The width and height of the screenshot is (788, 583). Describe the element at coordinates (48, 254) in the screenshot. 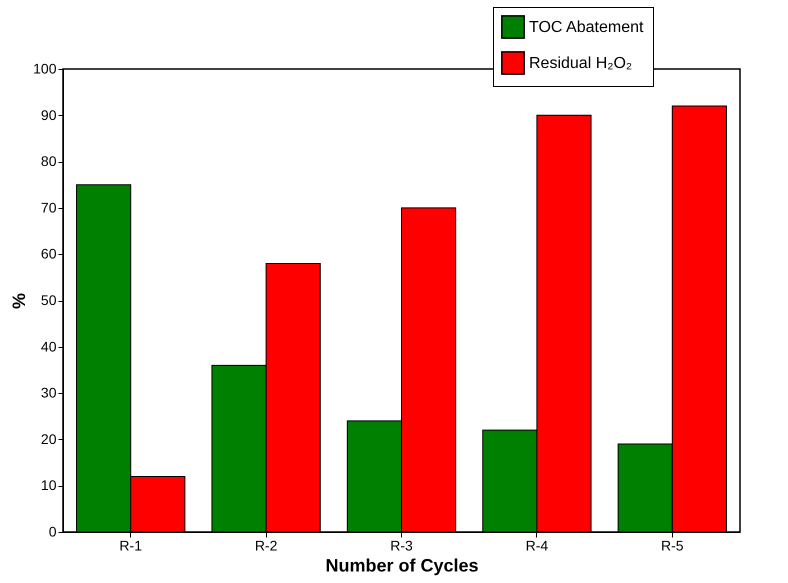

I see `y-tick-label: 60` at that location.